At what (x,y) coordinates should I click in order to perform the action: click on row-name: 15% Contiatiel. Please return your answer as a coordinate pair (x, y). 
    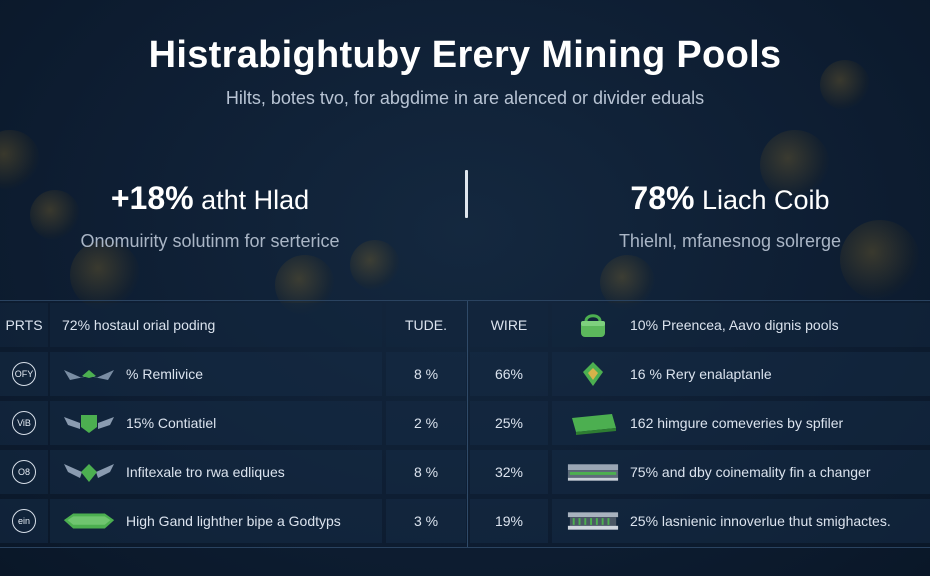
    Looking at the image, I should click on (171, 423).